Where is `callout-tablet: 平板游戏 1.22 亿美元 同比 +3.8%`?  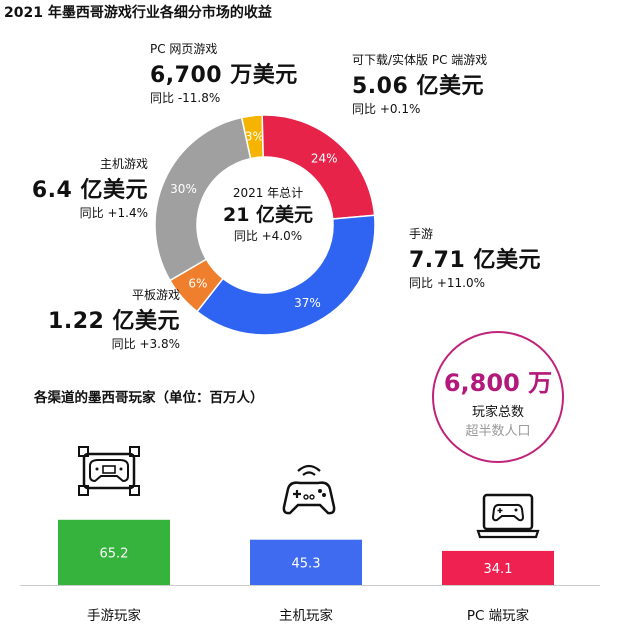 callout-tablet: 平板游戏 1.22 亿美元 同比 +3.8% is located at coordinates (95, 319).